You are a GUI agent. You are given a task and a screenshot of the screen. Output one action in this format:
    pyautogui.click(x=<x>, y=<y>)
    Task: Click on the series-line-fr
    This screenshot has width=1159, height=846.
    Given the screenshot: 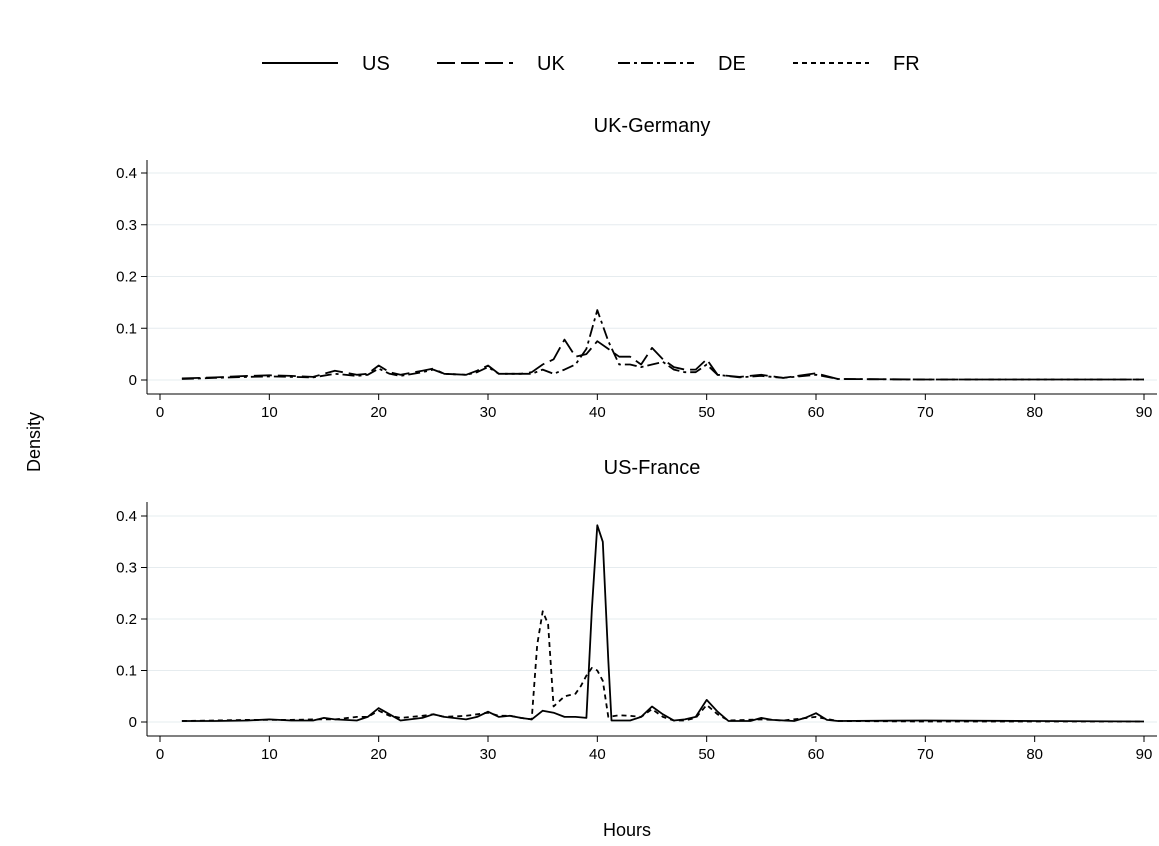 What is the action you would take?
    pyautogui.click(x=662, y=666)
    